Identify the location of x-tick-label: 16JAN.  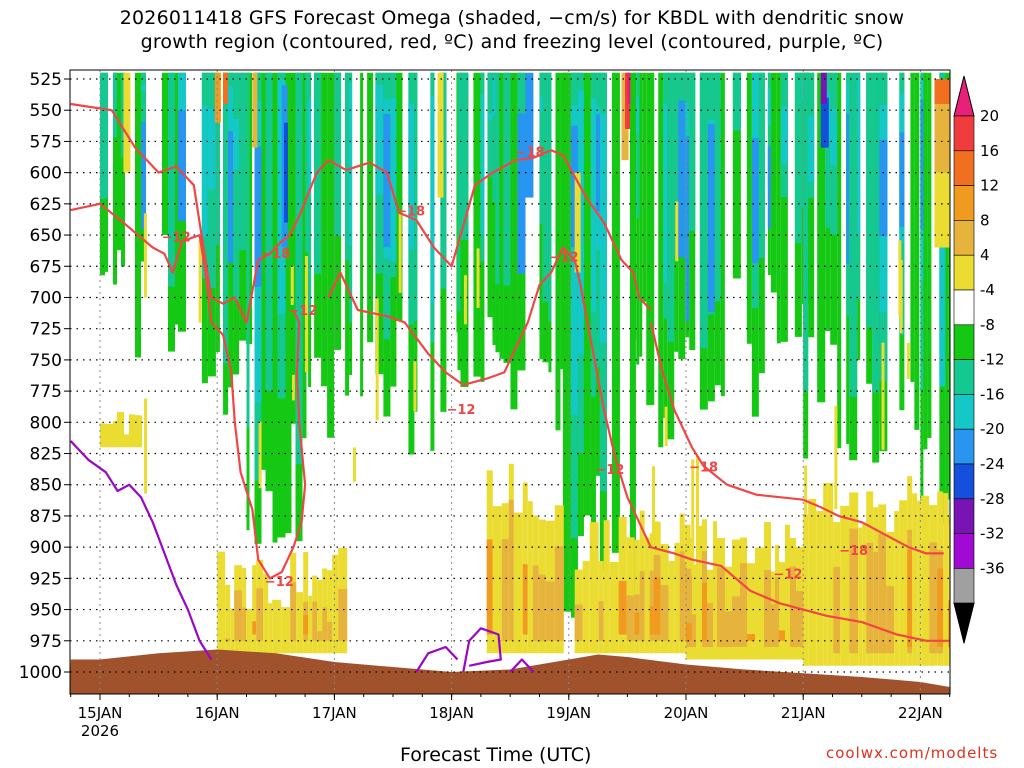
(217, 713).